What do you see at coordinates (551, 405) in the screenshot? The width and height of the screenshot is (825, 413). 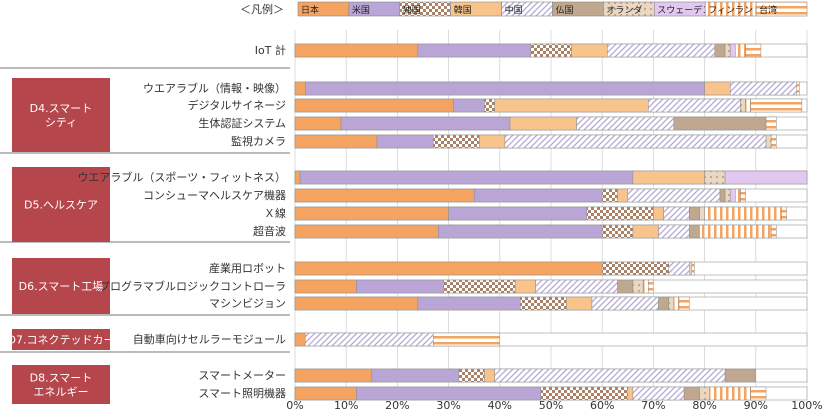 I see `x-tick-label: 50%` at bounding box center [551, 405].